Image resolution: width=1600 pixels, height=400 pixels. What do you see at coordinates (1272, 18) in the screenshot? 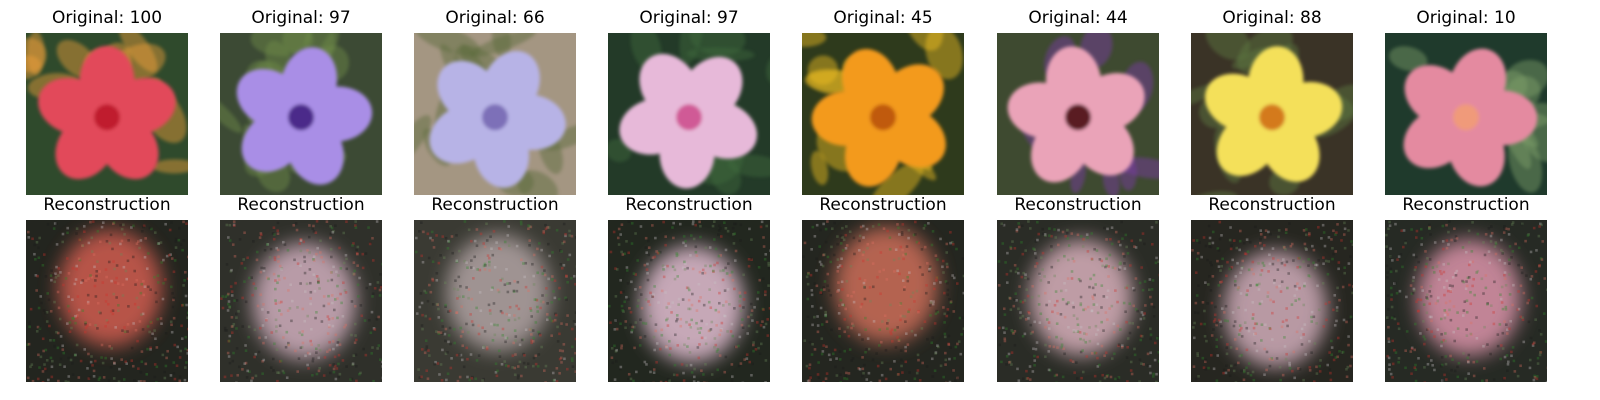
I see `panel-title: Original: 88` at bounding box center [1272, 18].